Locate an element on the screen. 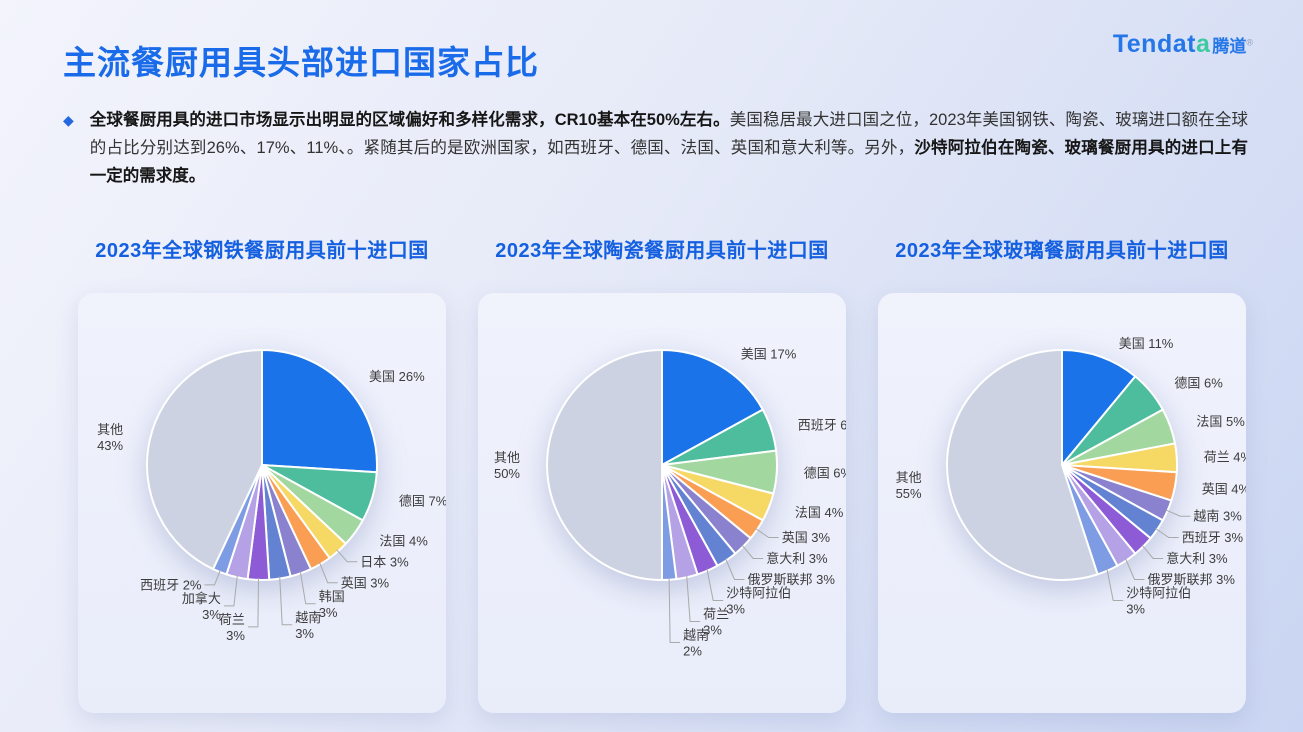 The image size is (1303, 732). logo-wordmark: Tendata is located at coordinates (1162, 44).